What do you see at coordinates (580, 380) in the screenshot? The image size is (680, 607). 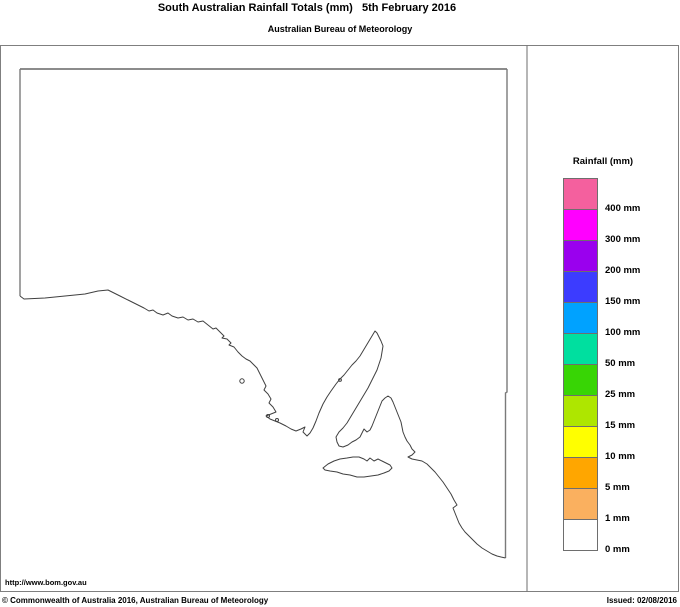 I see `legend-swatch-25mm` at bounding box center [580, 380].